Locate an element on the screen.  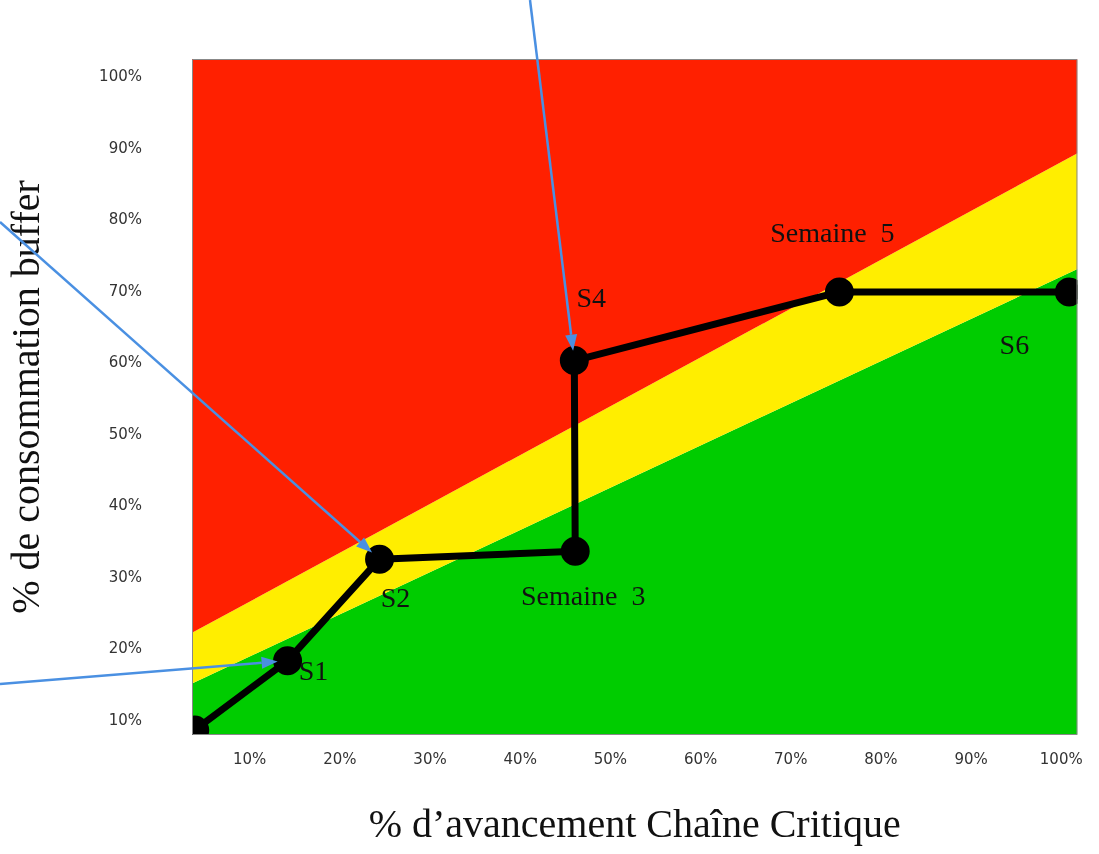
x-tick-label: 100% is located at coordinates (1061, 758).